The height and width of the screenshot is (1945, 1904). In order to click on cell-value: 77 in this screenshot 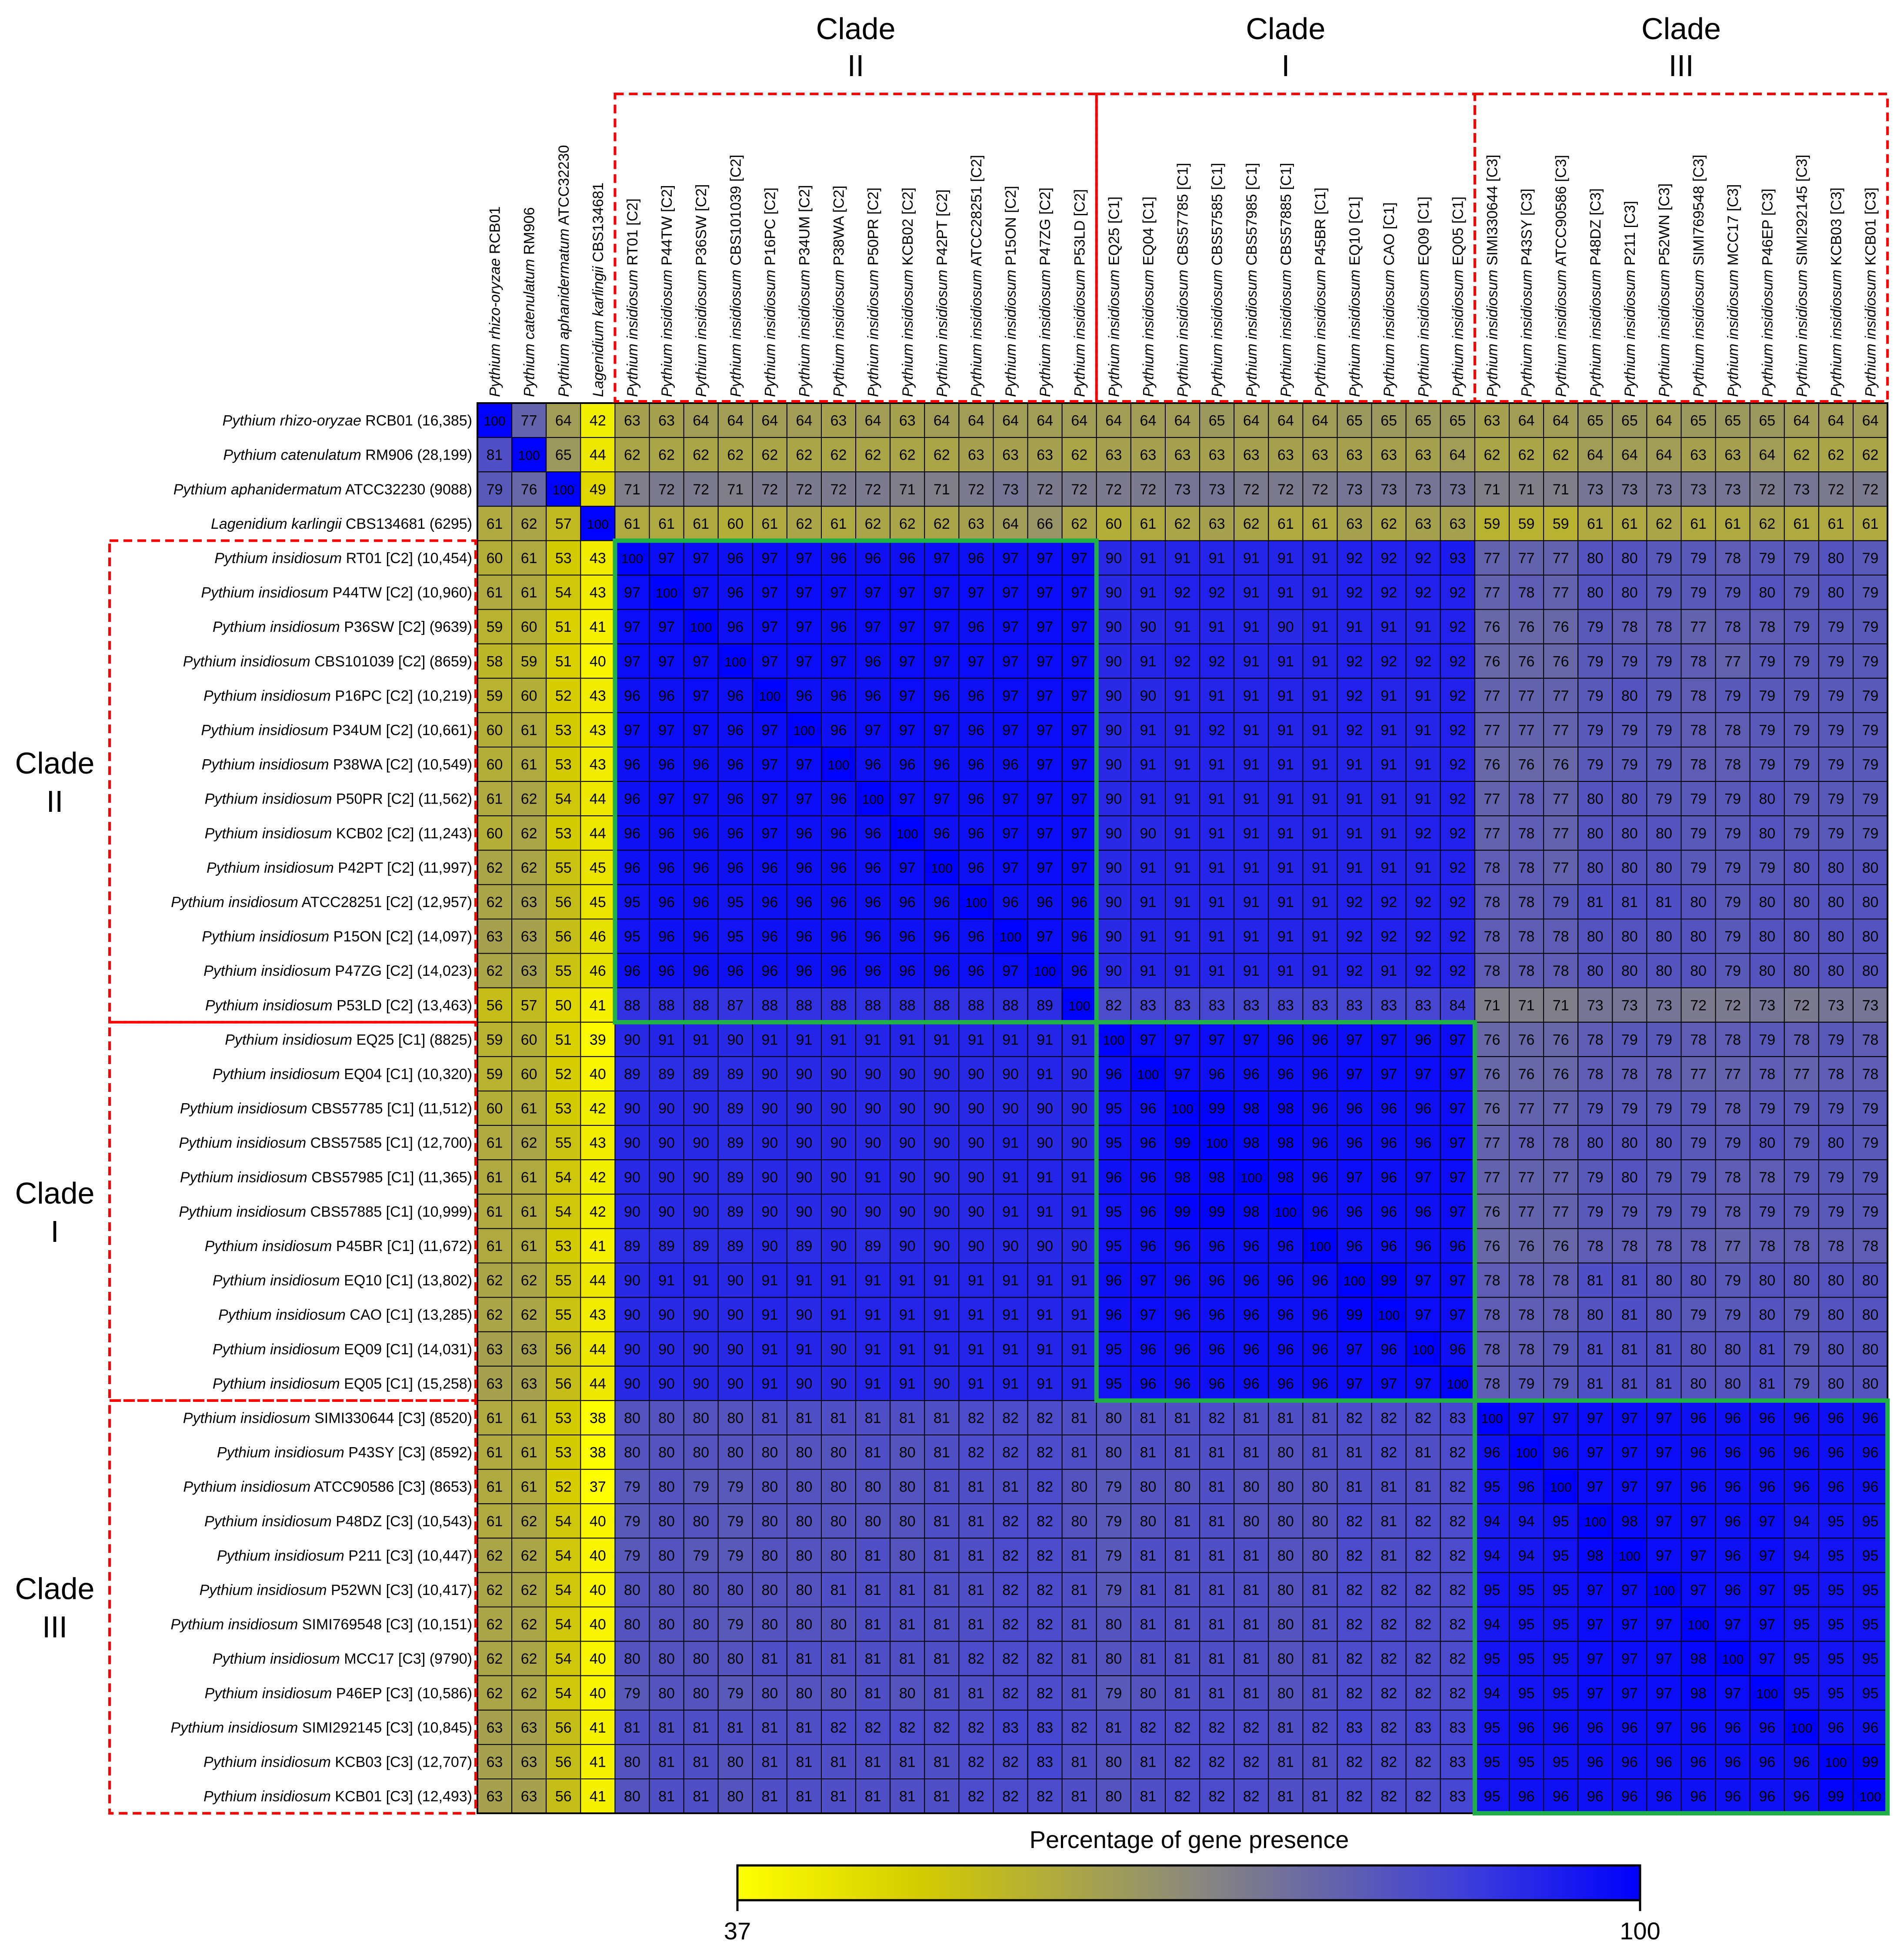, I will do `click(1698, 1074)`.